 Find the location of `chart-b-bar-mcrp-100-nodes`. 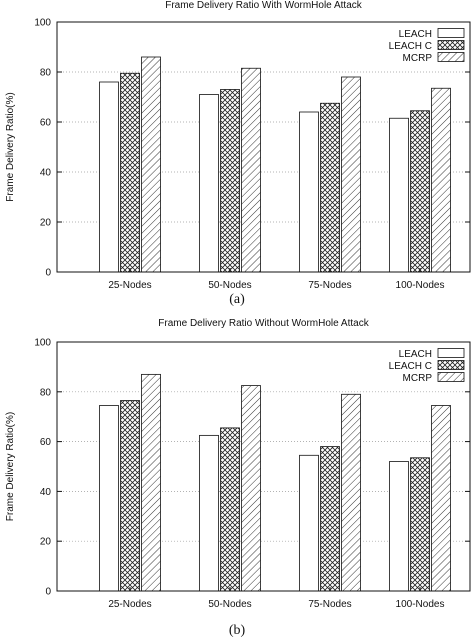

chart-b-bar-mcrp-100-nodes is located at coordinates (441, 498).